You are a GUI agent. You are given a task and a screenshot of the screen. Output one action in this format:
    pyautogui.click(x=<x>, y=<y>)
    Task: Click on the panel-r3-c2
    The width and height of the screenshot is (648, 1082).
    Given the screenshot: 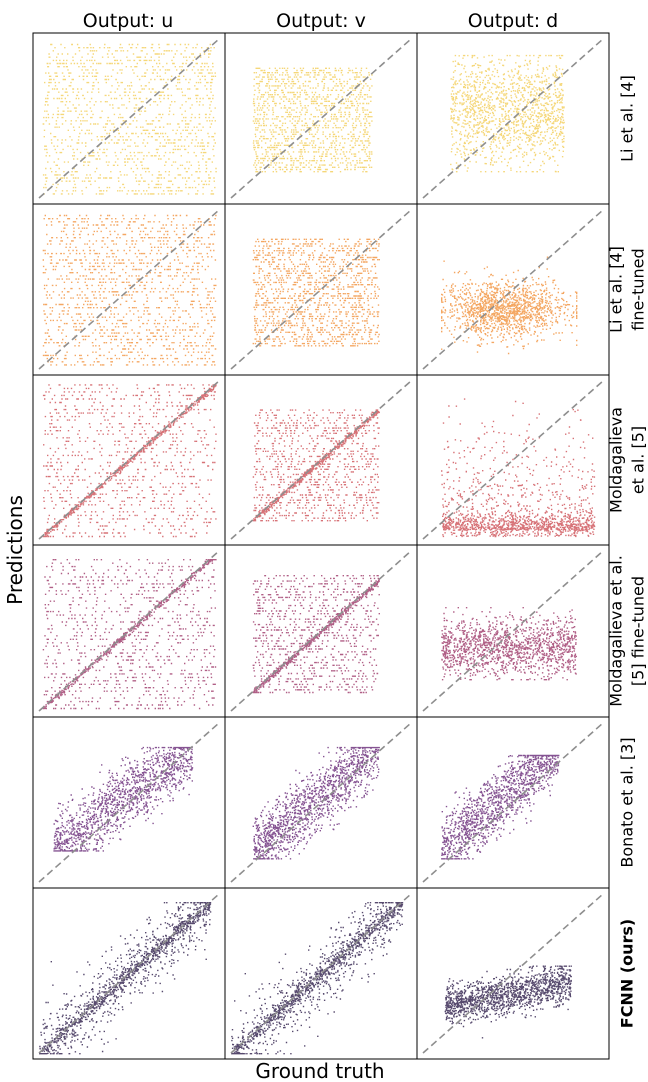 What is the action you would take?
    pyautogui.click(x=513, y=631)
    